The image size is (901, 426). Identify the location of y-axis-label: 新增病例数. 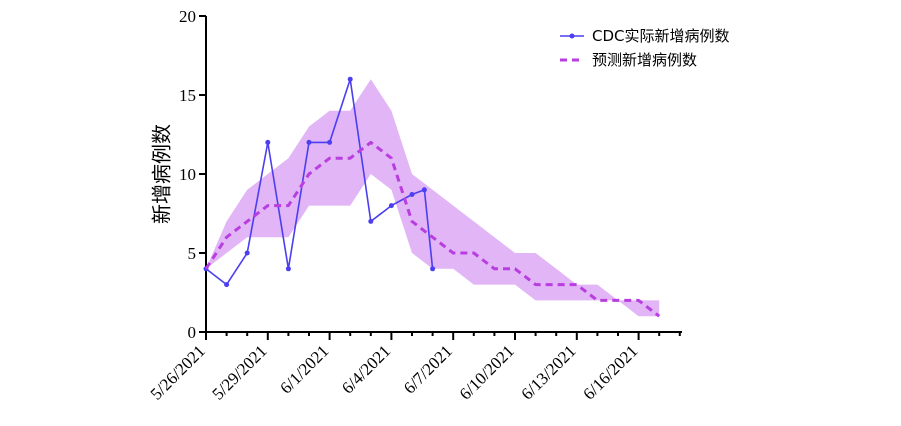
(162, 174).